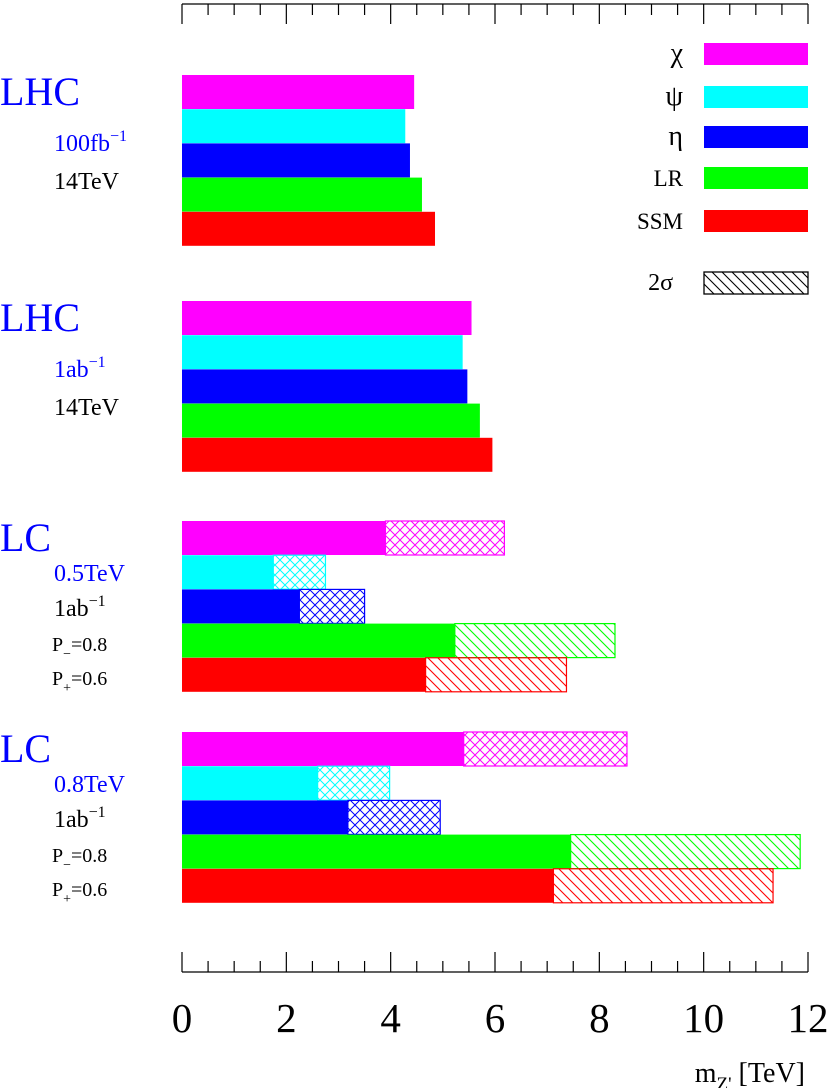 Image resolution: width=830 pixels, height=1088 pixels. Describe the element at coordinates (368, 885) in the screenshot. I see `bar-group4-model5` at that location.